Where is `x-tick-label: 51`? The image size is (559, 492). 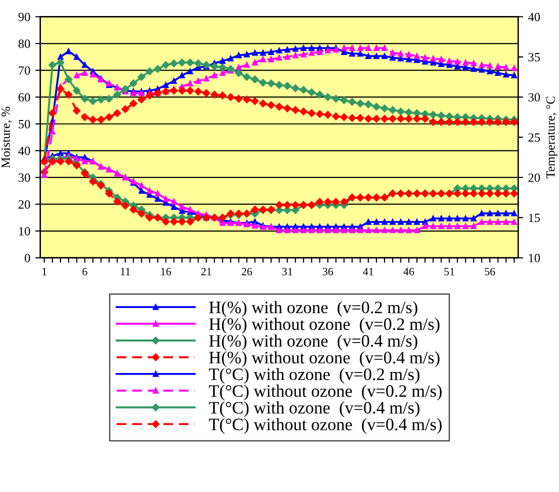
x-tick-label: 51 is located at coordinates (449, 272).